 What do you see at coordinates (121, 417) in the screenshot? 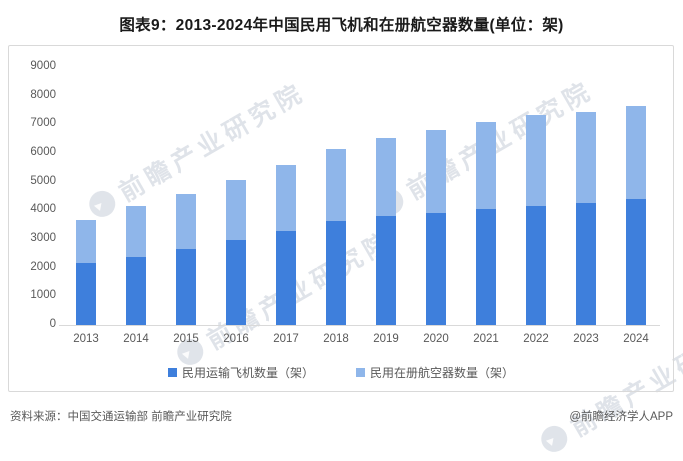
I see `source-note: 资料来源：中国交通运输部 前瞻产业研究院` at bounding box center [121, 417].